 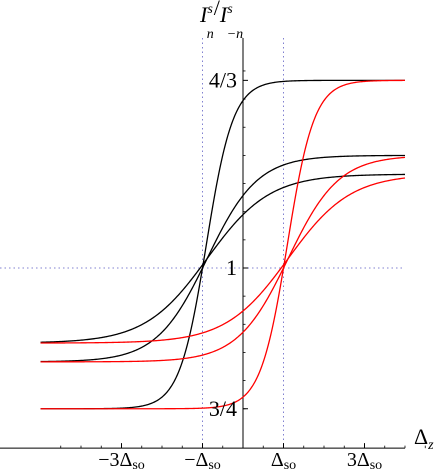 I want to click on x-tick-label-2: Δso, so click(x=283, y=460).